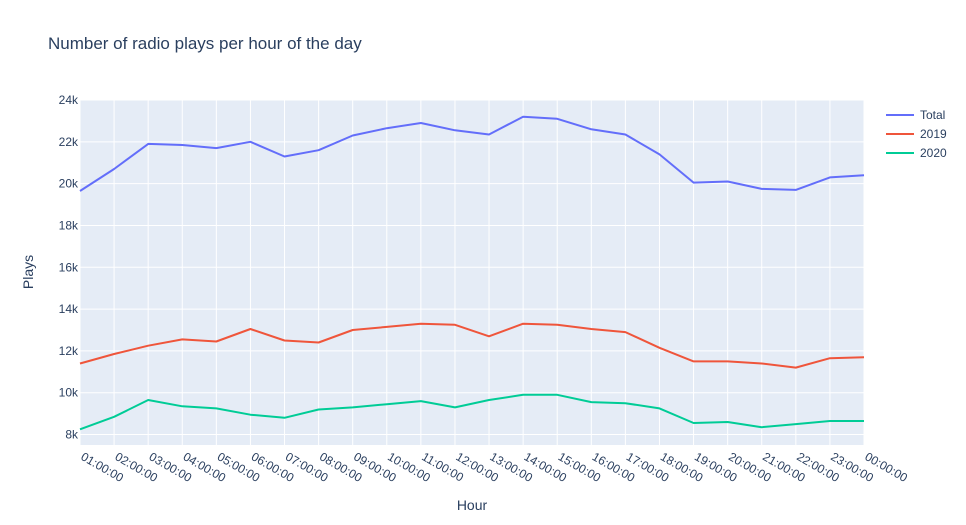 This screenshot has width=966, height=525. What do you see at coordinates (69, 184) in the screenshot?
I see `y-tick-label: 20k` at bounding box center [69, 184].